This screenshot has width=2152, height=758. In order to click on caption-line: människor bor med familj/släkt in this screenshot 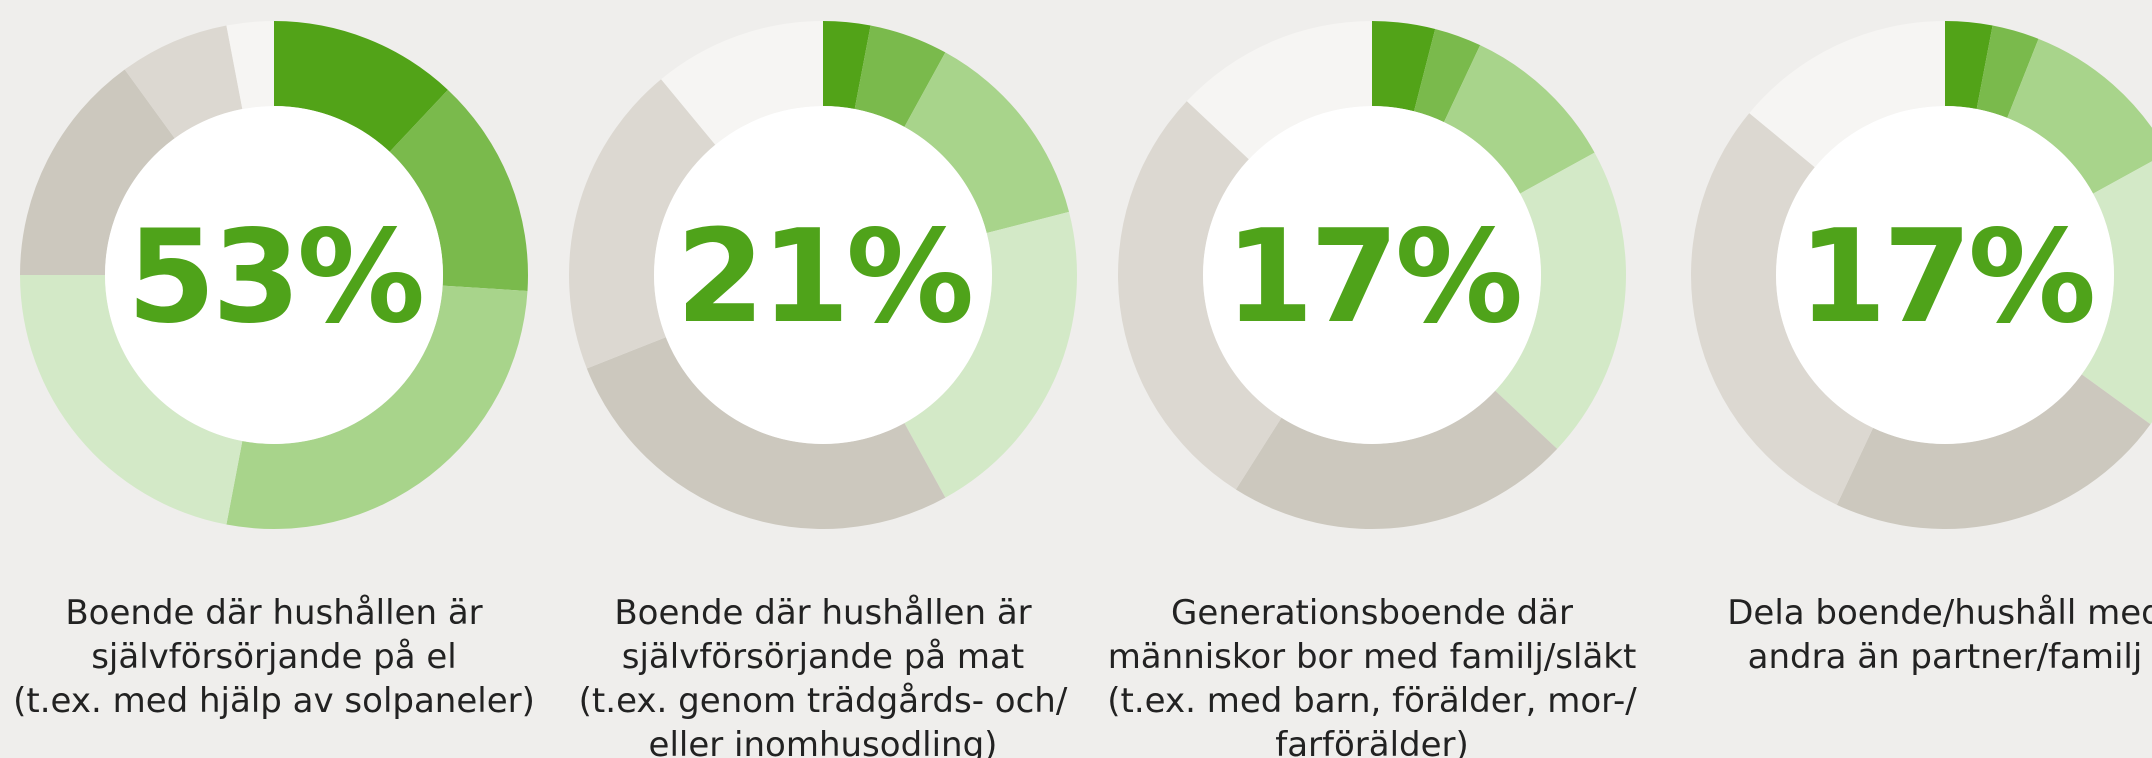, I will do `click(1372, 657)`.